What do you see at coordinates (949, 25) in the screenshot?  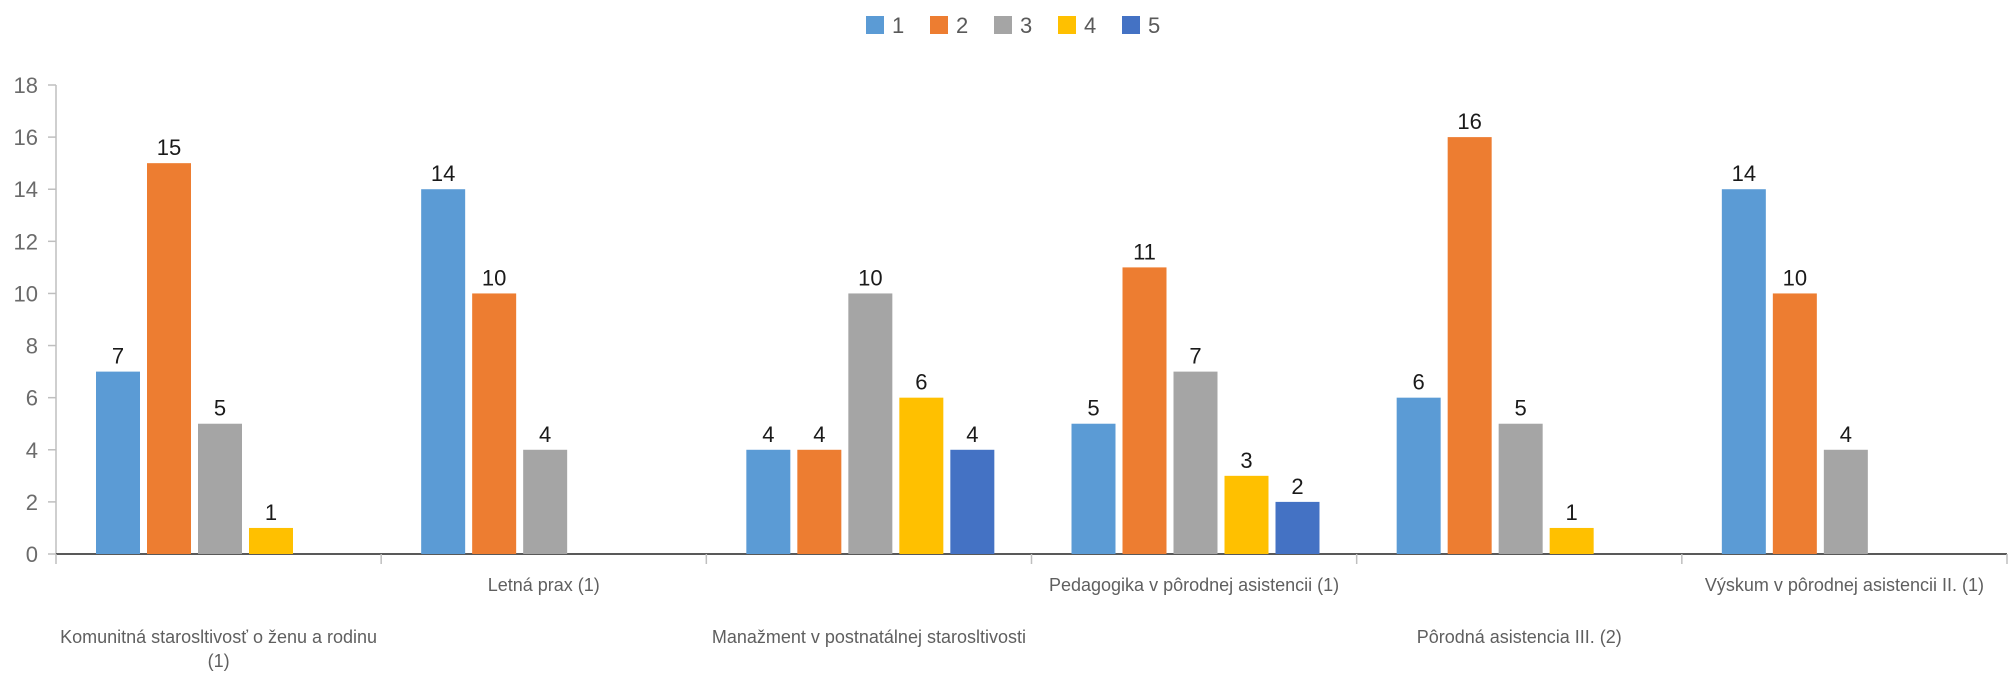 I see `legend-item-2: 2` at bounding box center [949, 25].